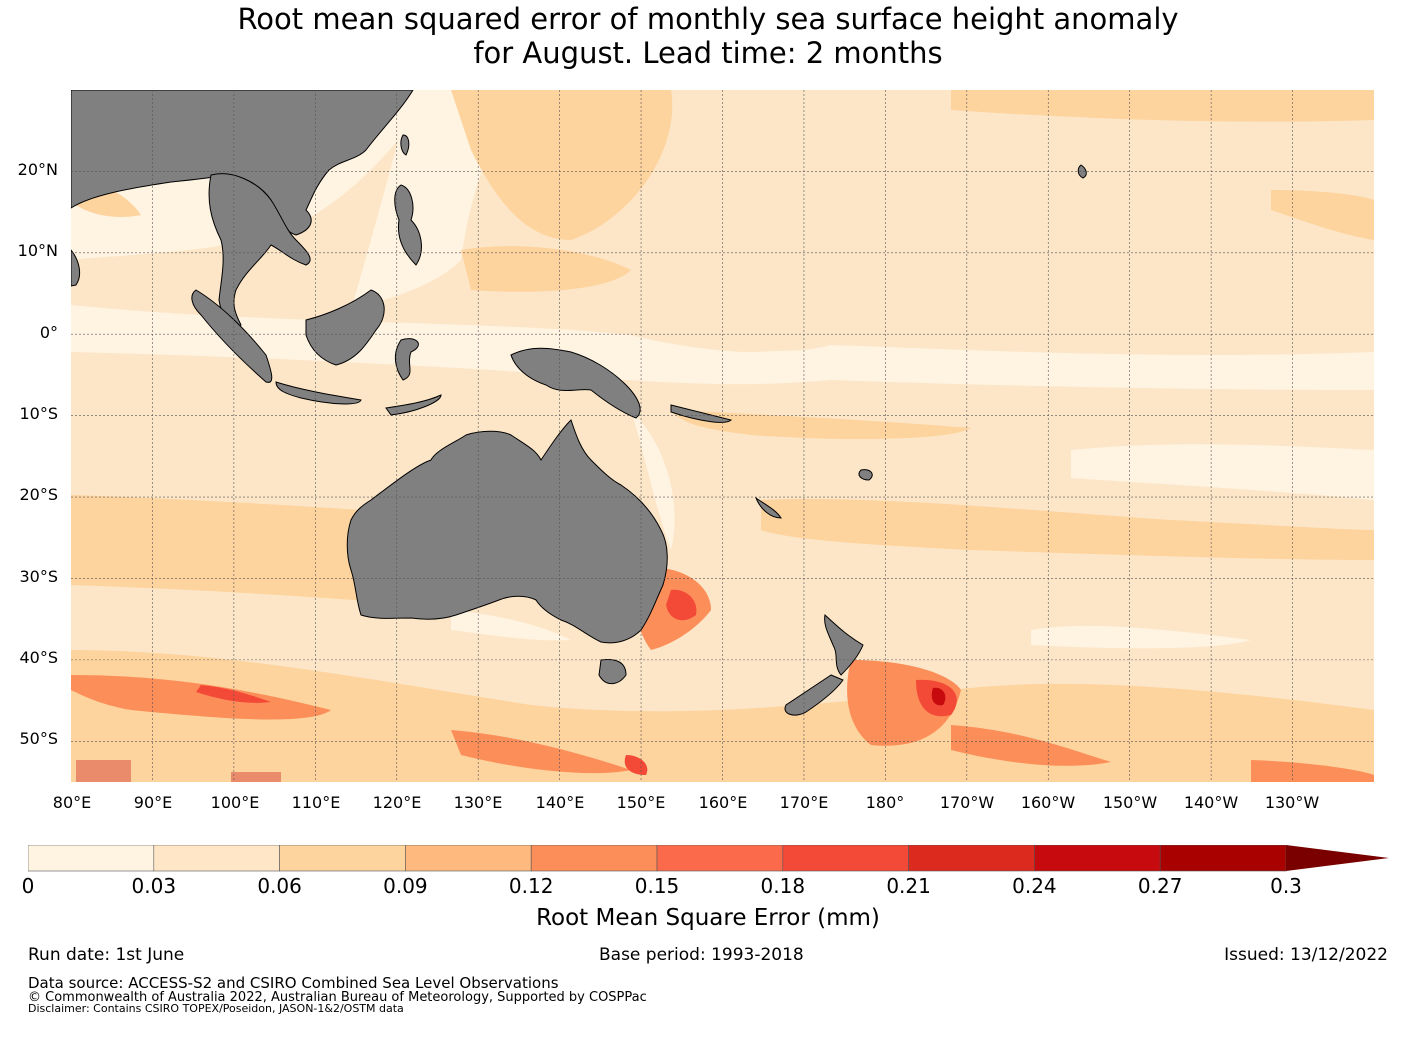 This screenshot has width=1416, height=1050. What do you see at coordinates (783, 886) in the screenshot?
I see `colorbar-tick-label: 0.18` at bounding box center [783, 886].